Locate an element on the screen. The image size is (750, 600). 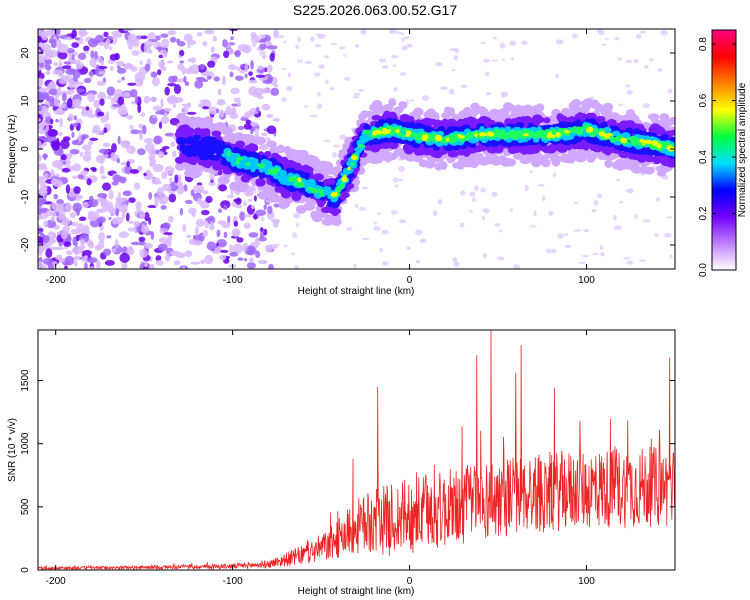
spectrogram-x-axis-label: Height of straight line (km) is located at coordinates (356, 291).